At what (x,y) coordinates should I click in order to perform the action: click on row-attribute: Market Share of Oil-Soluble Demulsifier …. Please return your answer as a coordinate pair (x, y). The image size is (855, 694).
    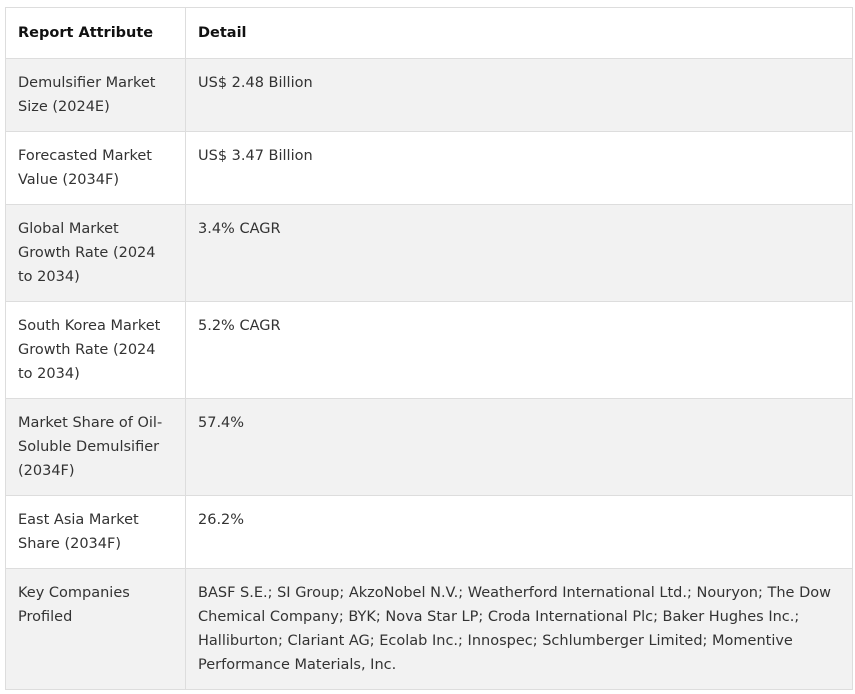
    Looking at the image, I should click on (95, 447).